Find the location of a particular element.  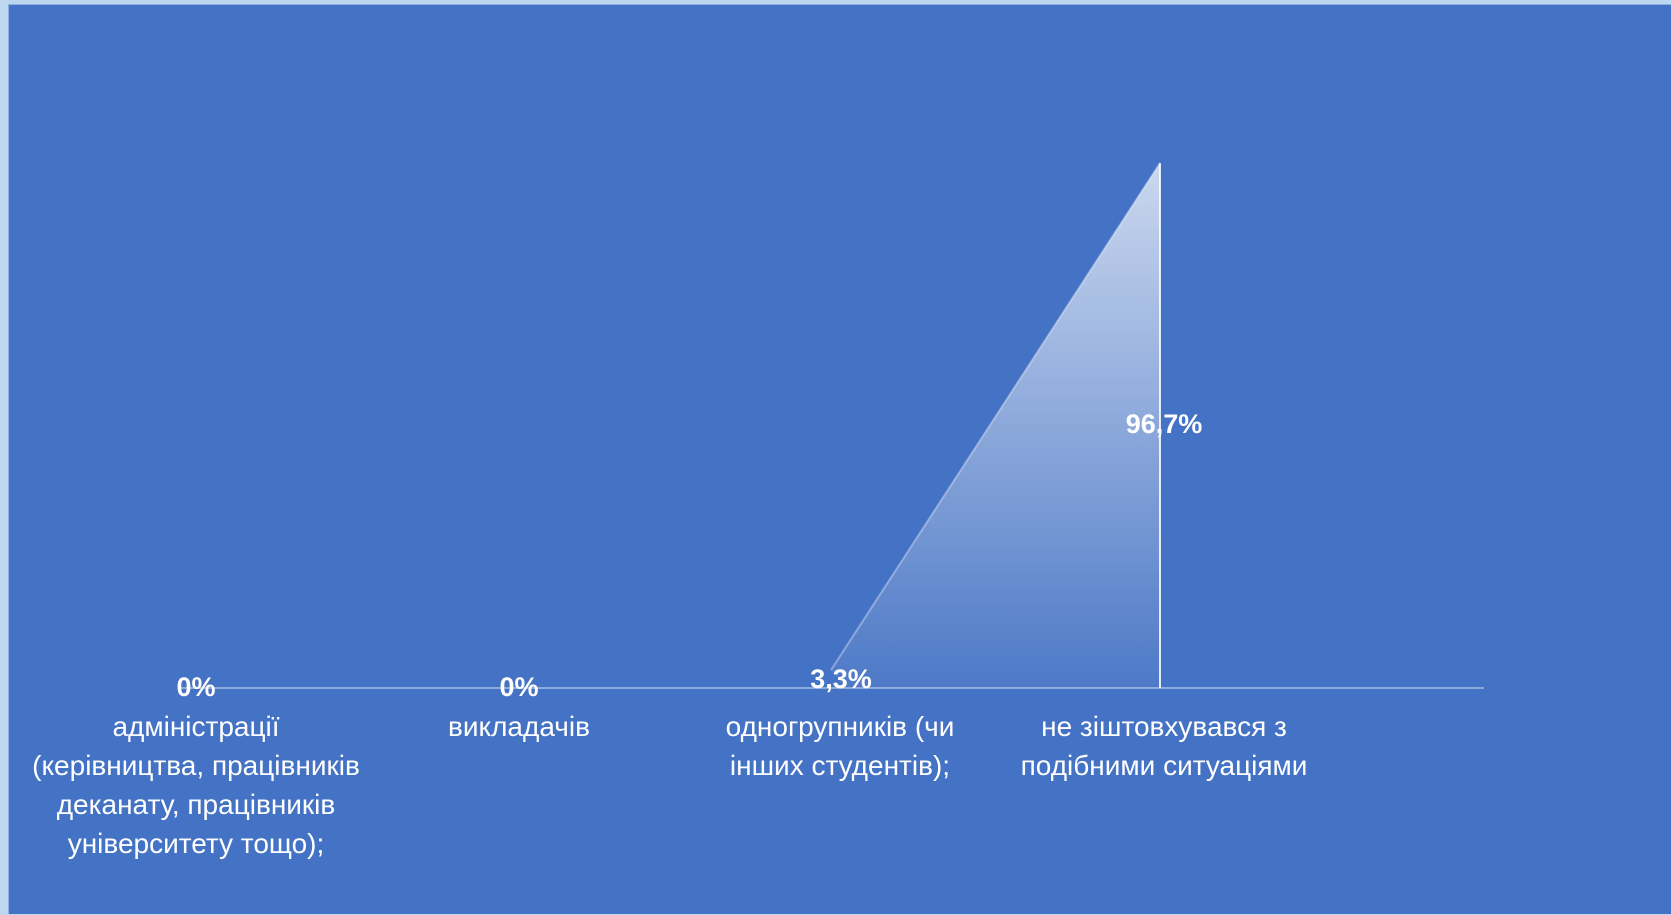

category-label-not-encountered: не зіштовхувався з подібними ситуаціями is located at coordinates (1164, 746).